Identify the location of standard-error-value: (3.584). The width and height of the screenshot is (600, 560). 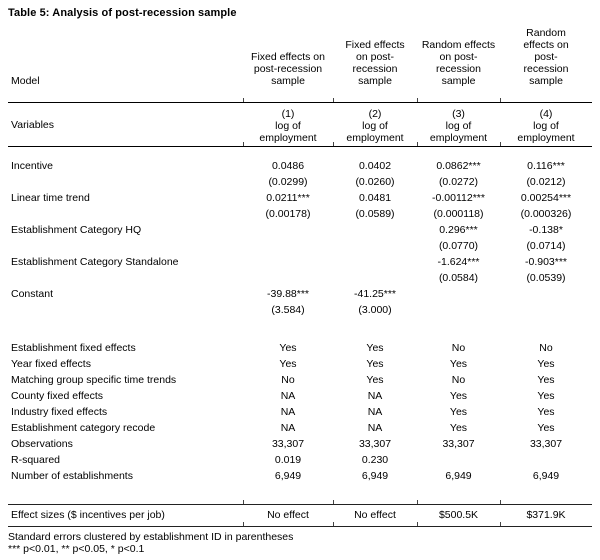
(288, 310).